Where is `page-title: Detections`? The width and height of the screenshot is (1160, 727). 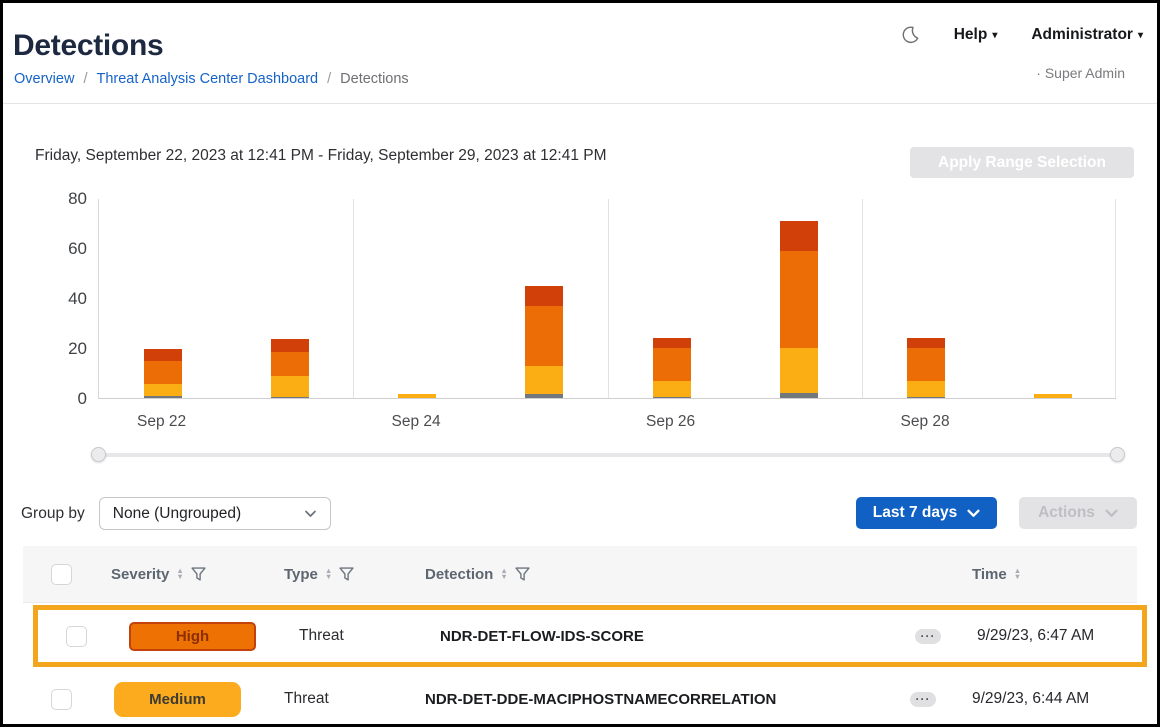 page-title: Detections is located at coordinates (88, 45).